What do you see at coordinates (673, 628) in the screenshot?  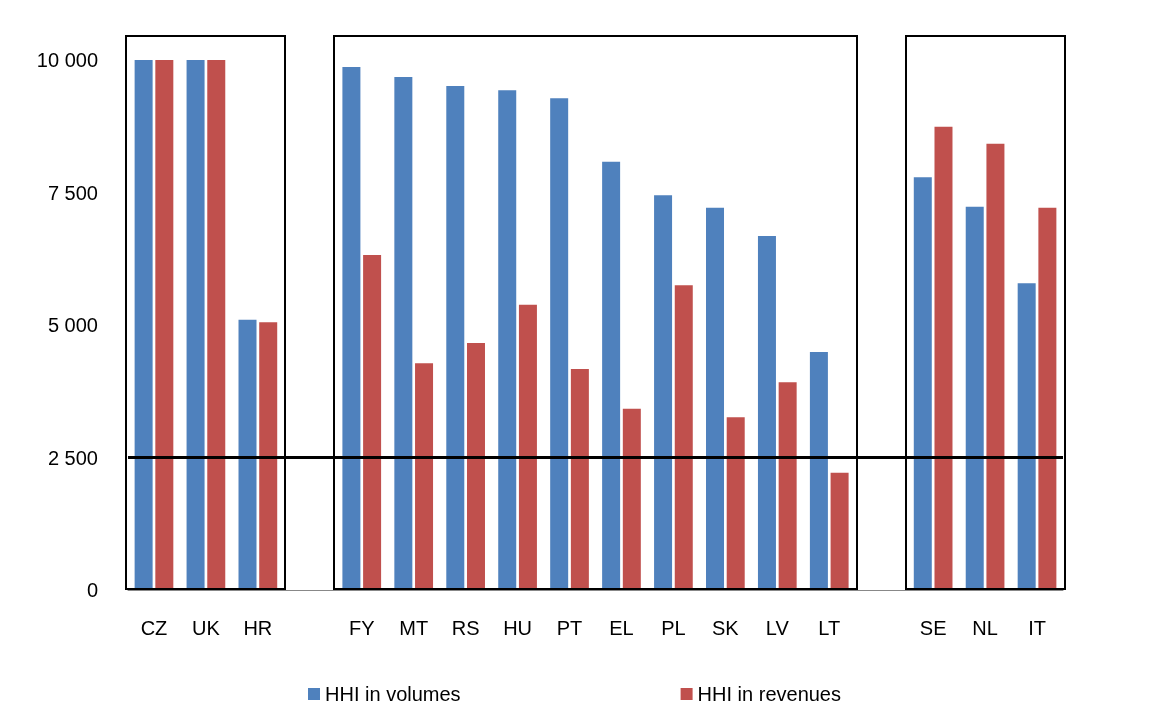 I see `x-tick-label: PL` at bounding box center [673, 628].